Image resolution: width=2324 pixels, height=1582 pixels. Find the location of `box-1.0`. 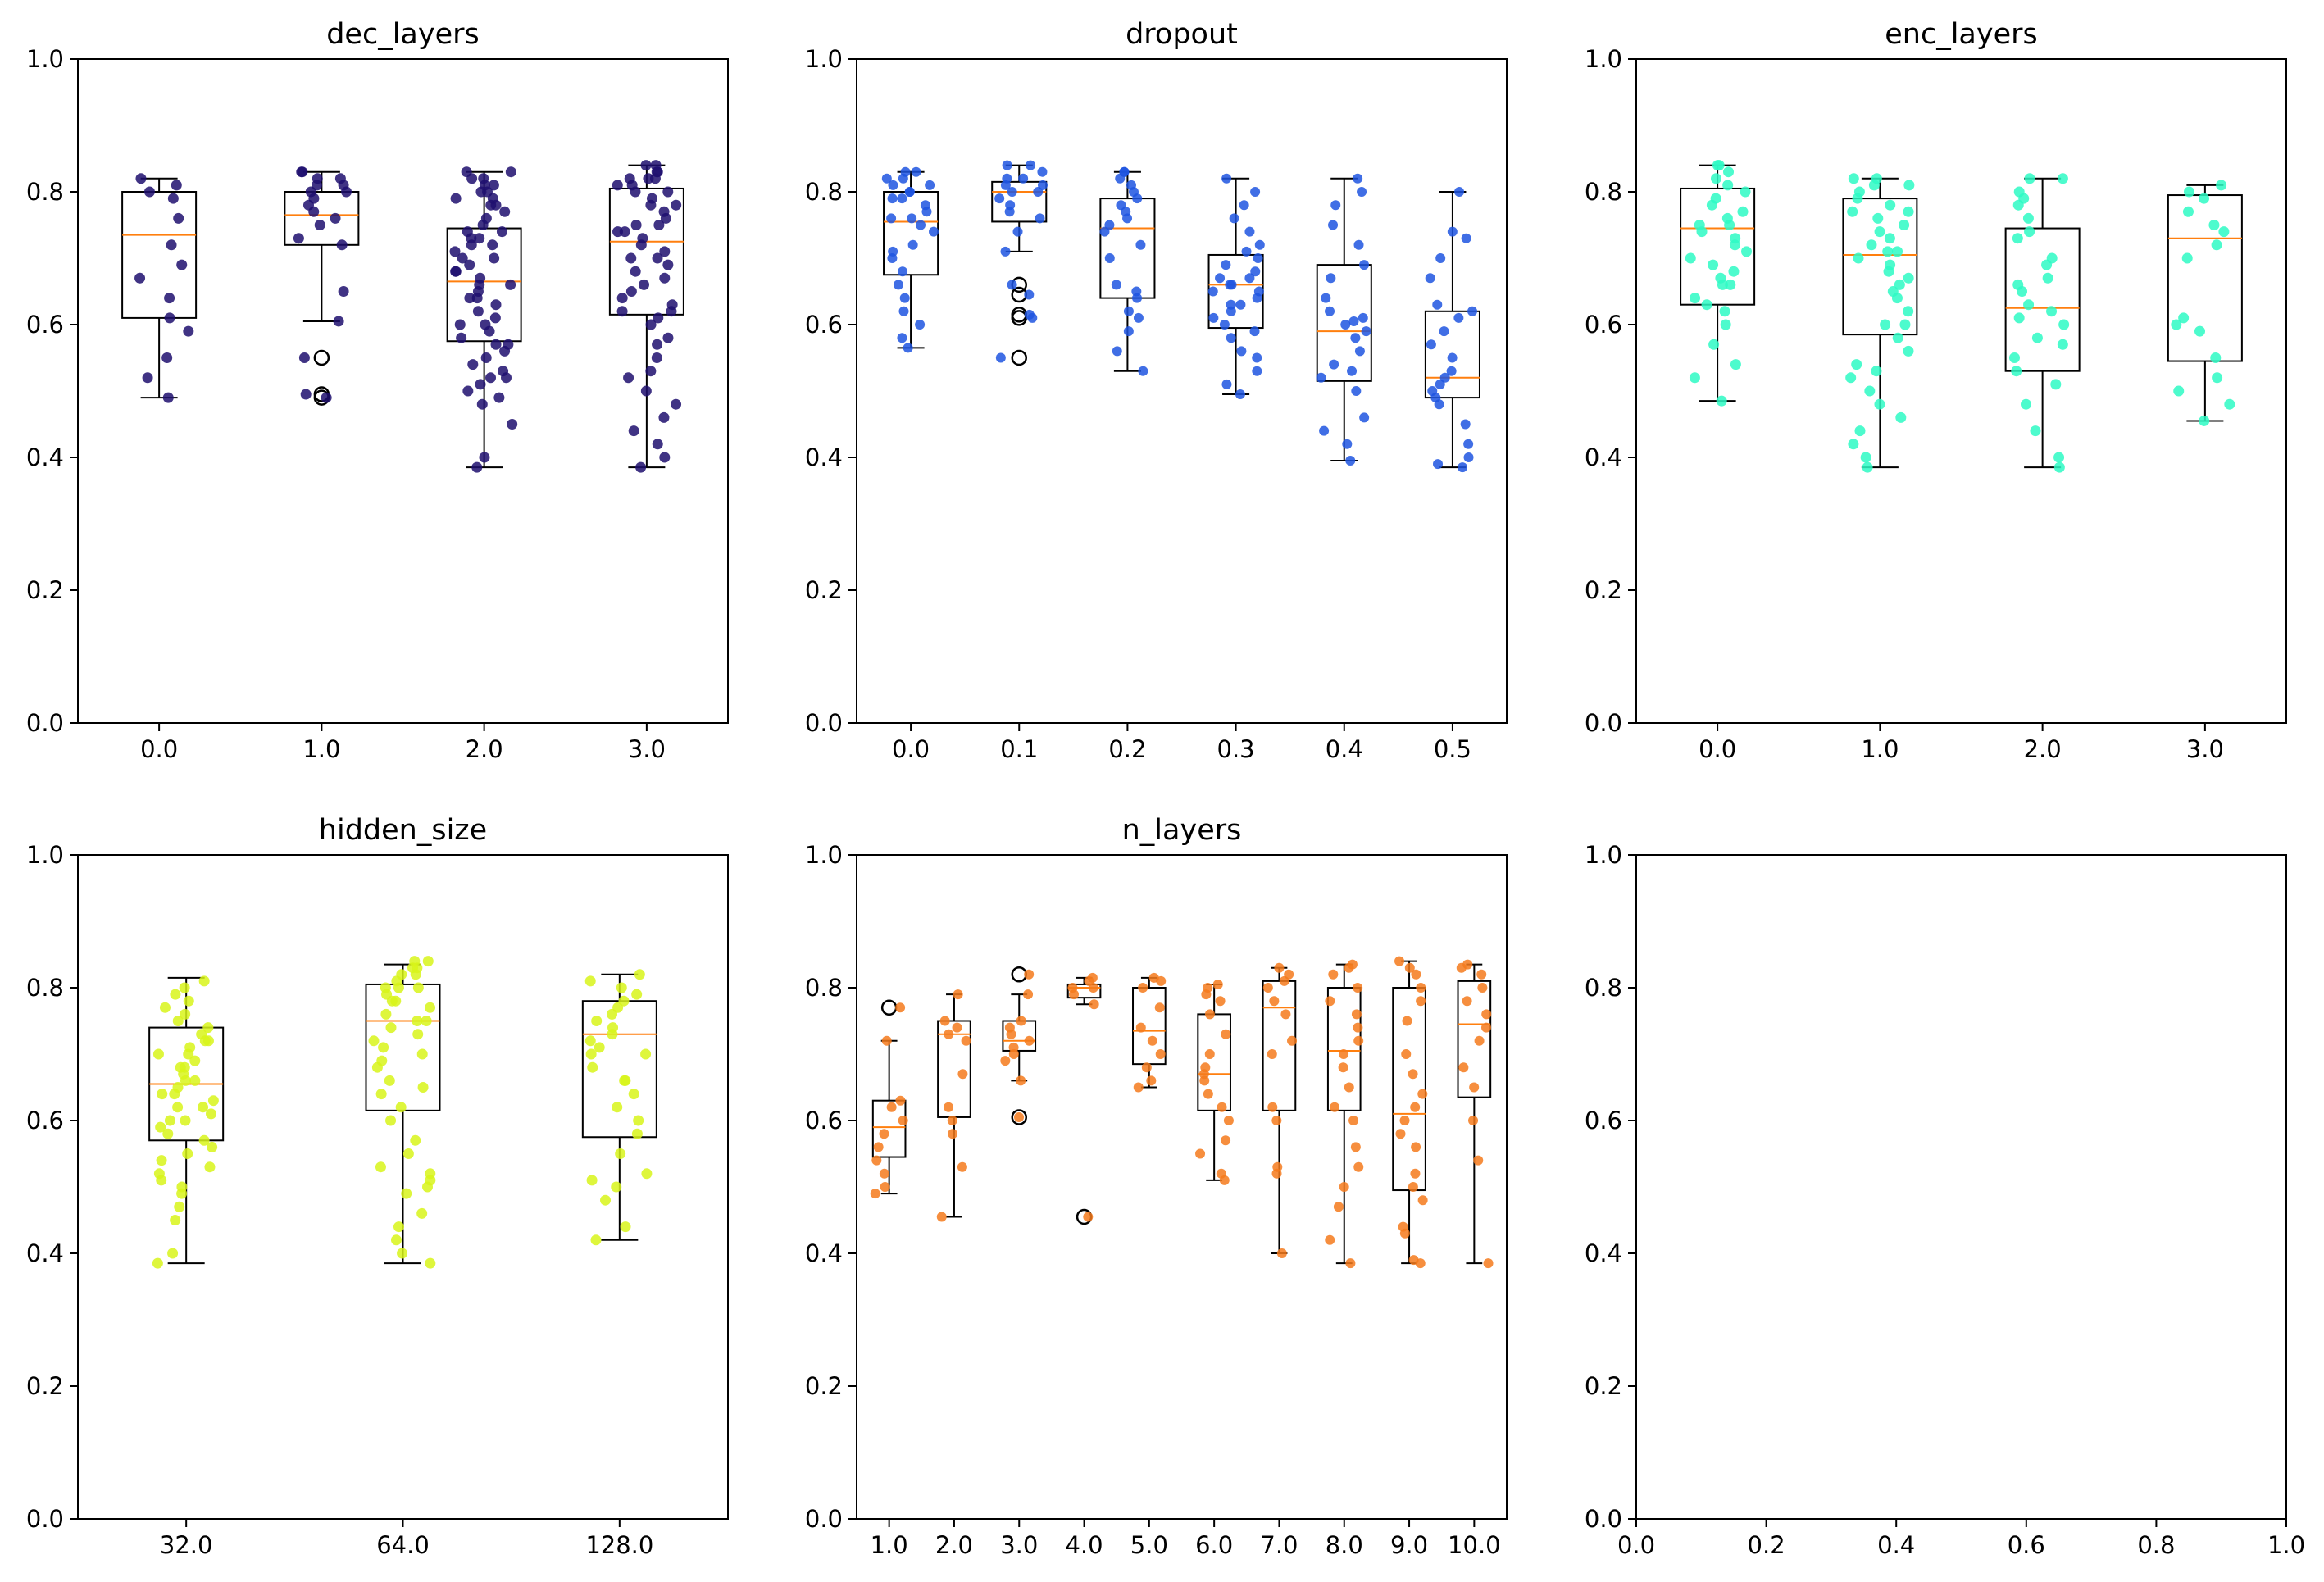

box-1.0 is located at coordinates (889, 1099).